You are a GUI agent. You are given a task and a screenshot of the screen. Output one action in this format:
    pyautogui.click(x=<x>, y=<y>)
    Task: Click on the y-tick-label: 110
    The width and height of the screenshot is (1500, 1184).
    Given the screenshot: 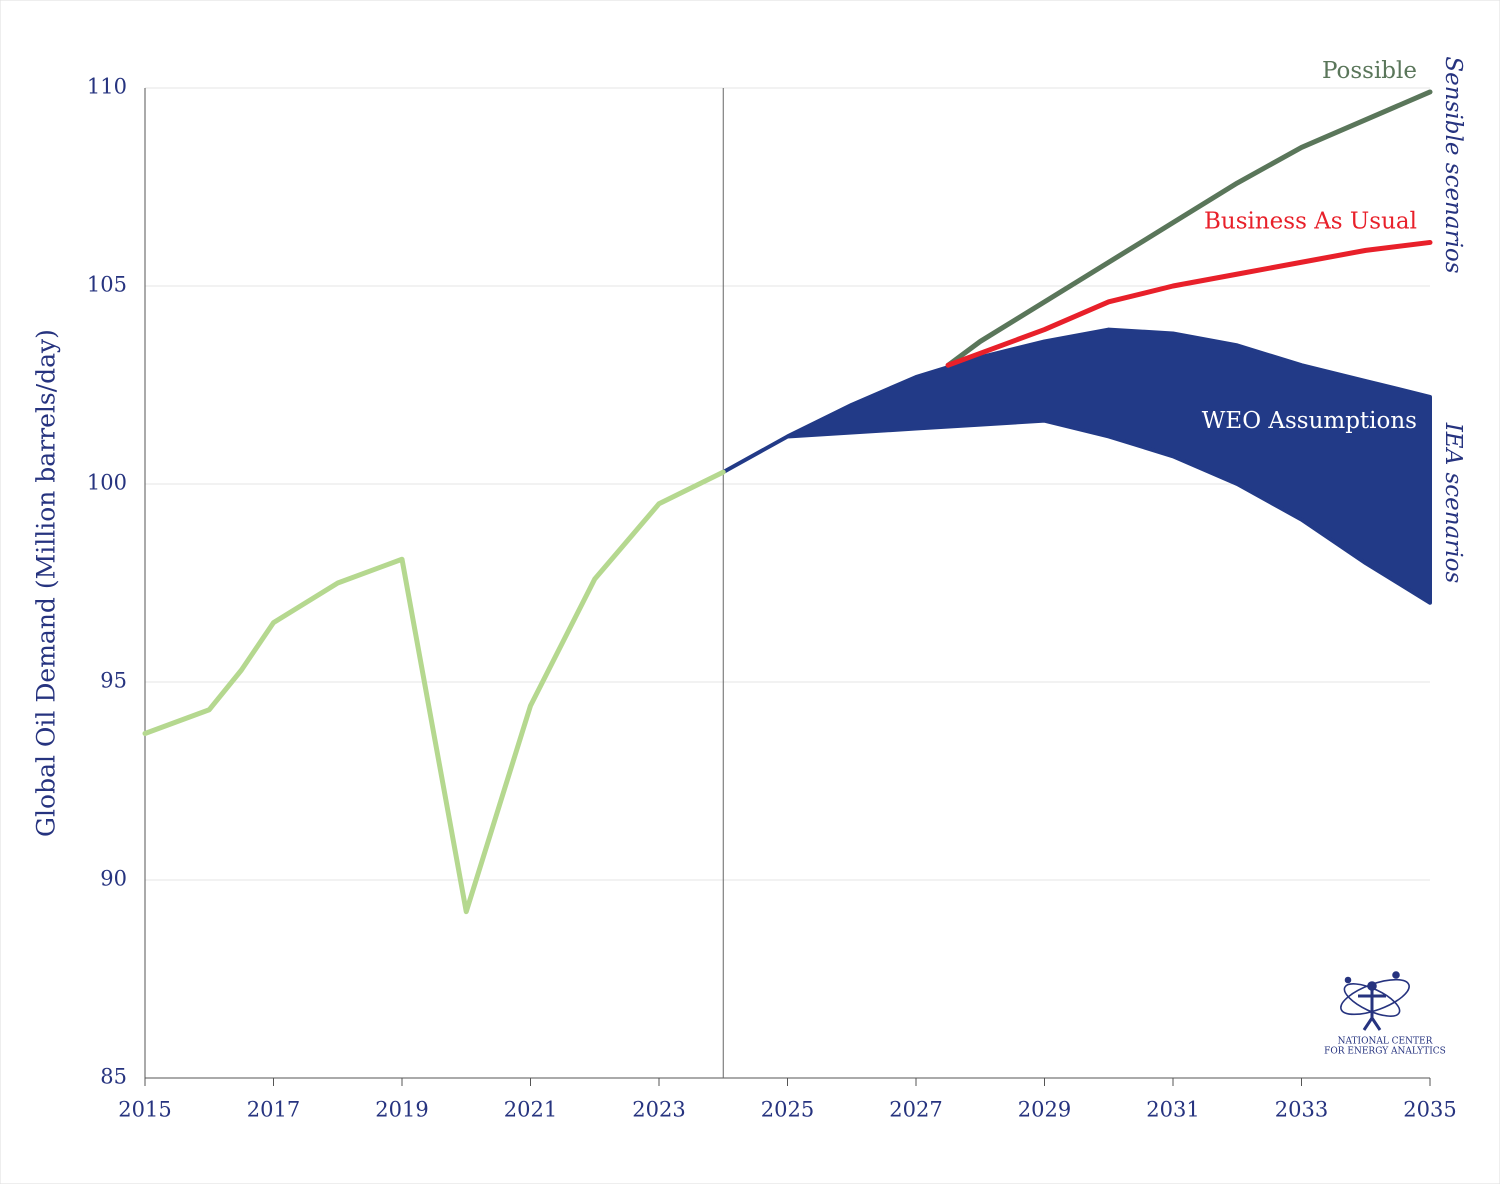 What is the action you would take?
    pyautogui.click(x=107, y=87)
    